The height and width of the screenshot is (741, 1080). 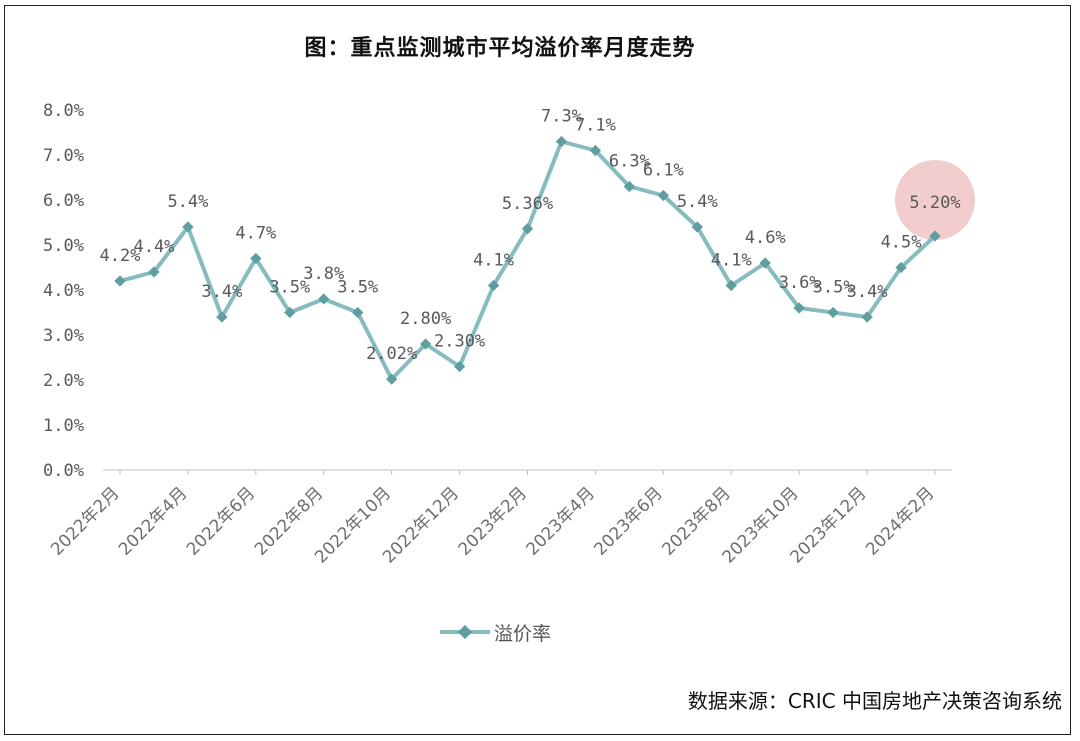 I want to click on data-label: 4.5%, so click(x=901, y=243).